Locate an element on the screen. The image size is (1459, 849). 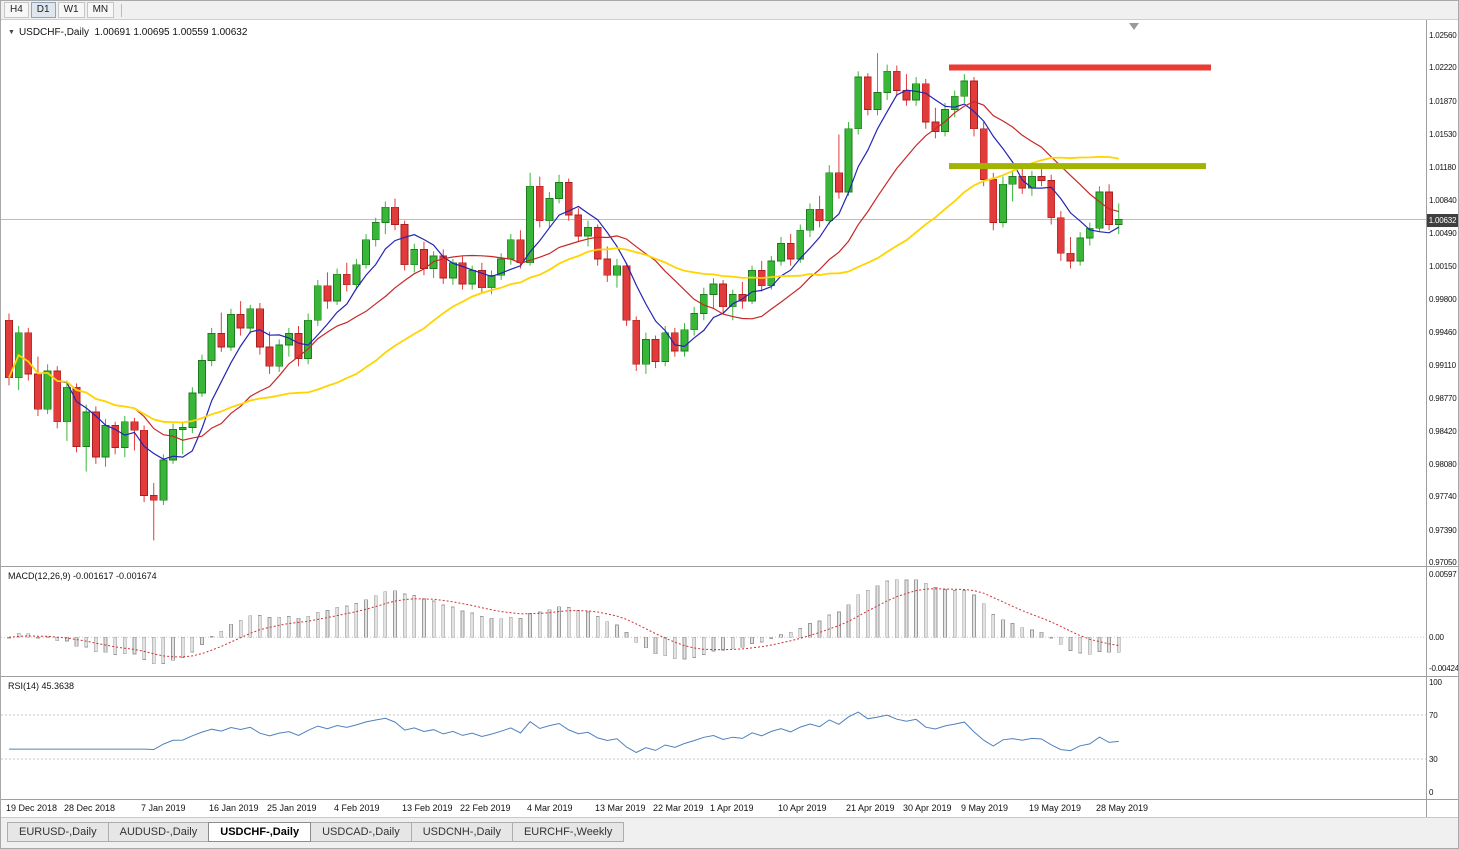
macd-axis-label: 0.00 is located at coordinates (1436, 637).